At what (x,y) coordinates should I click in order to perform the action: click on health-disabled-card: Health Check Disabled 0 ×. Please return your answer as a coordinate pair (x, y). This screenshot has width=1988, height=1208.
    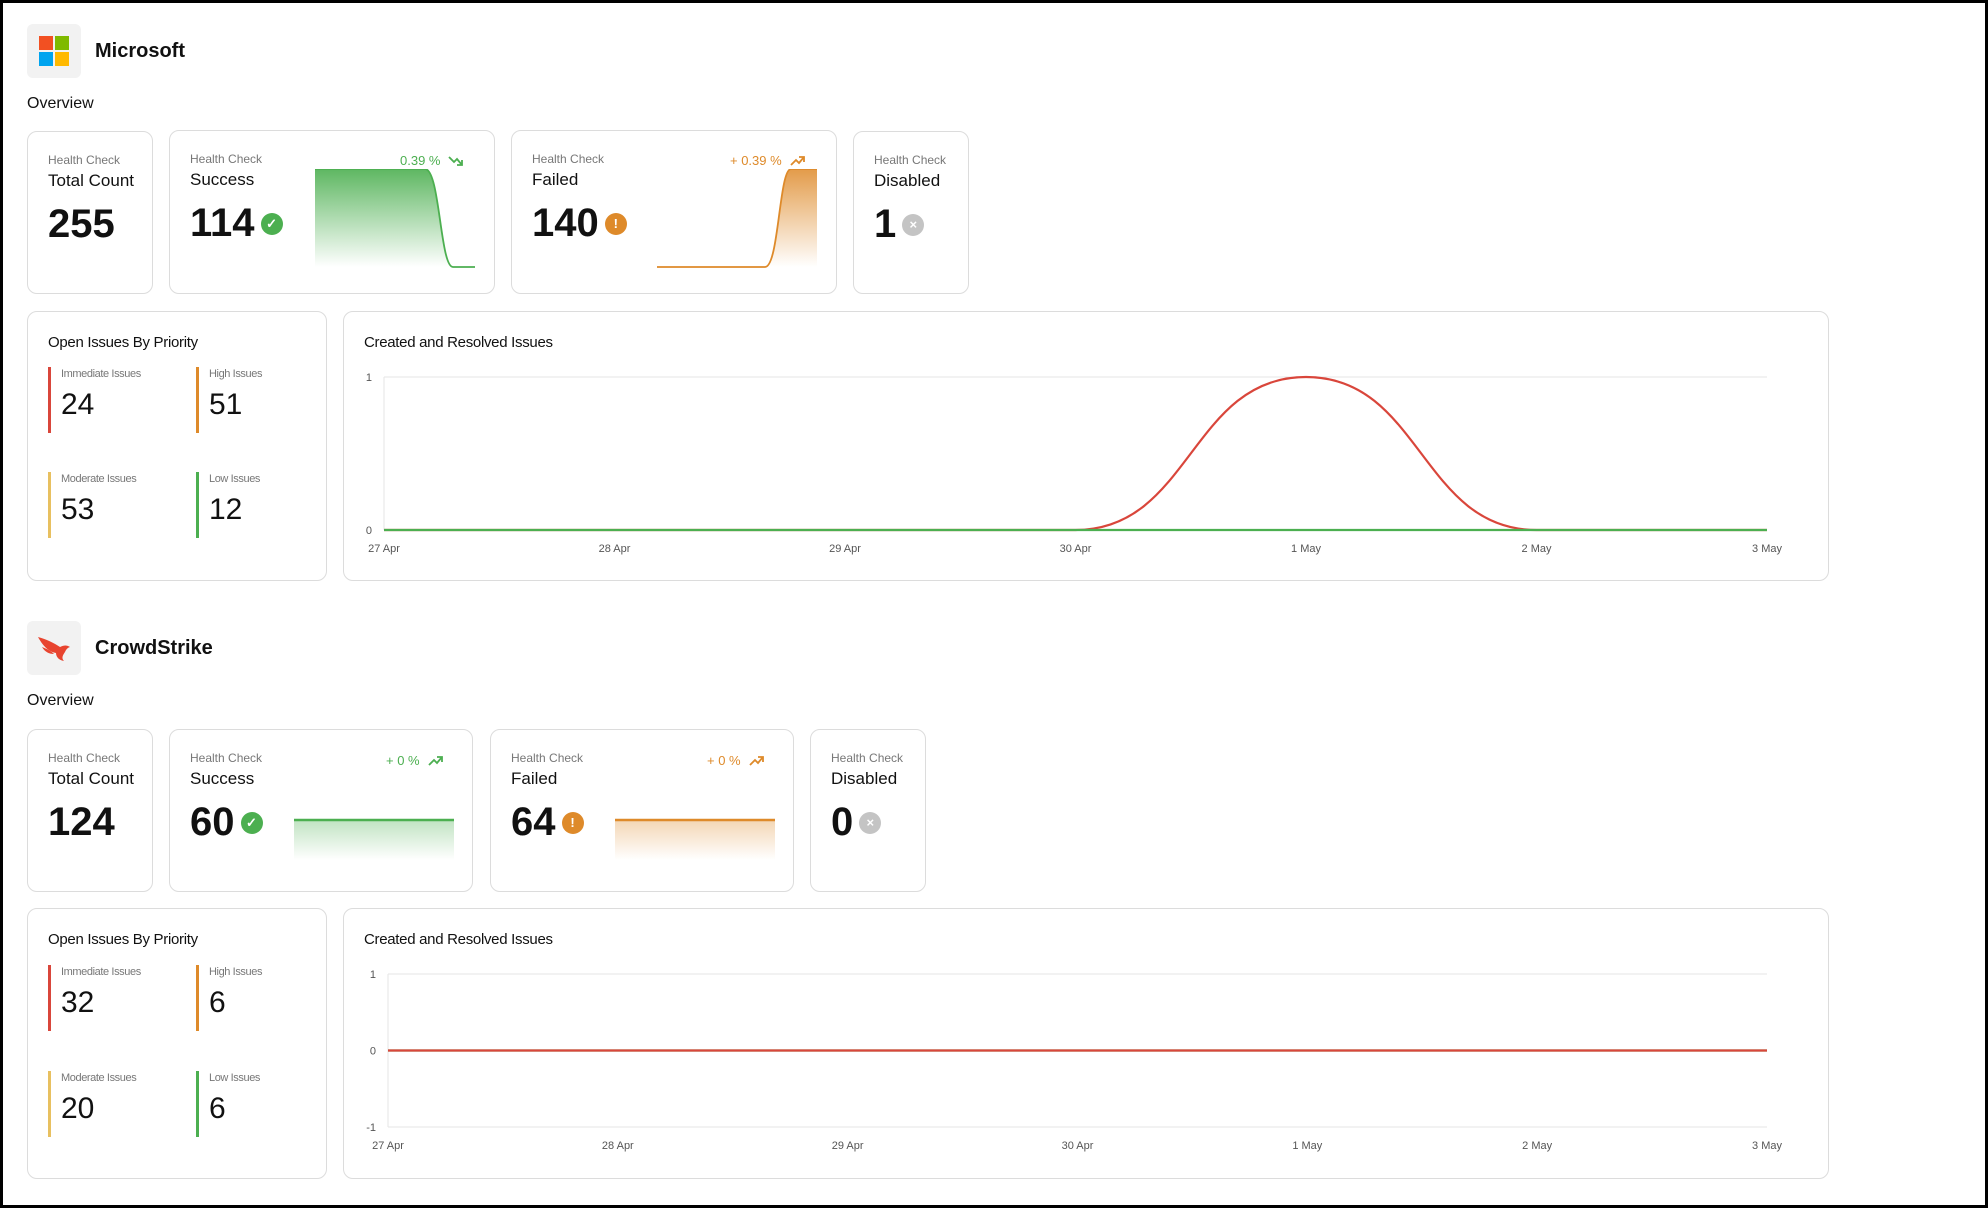
    Looking at the image, I should click on (868, 810).